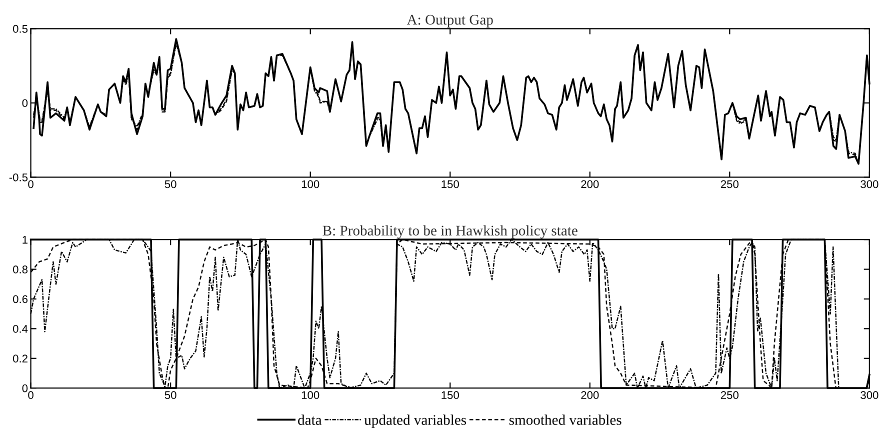 Image resolution: width=880 pixels, height=441 pixels. Describe the element at coordinates (20, 358) in the screenshot. I see `y-tick-label: 0.2` at that location.